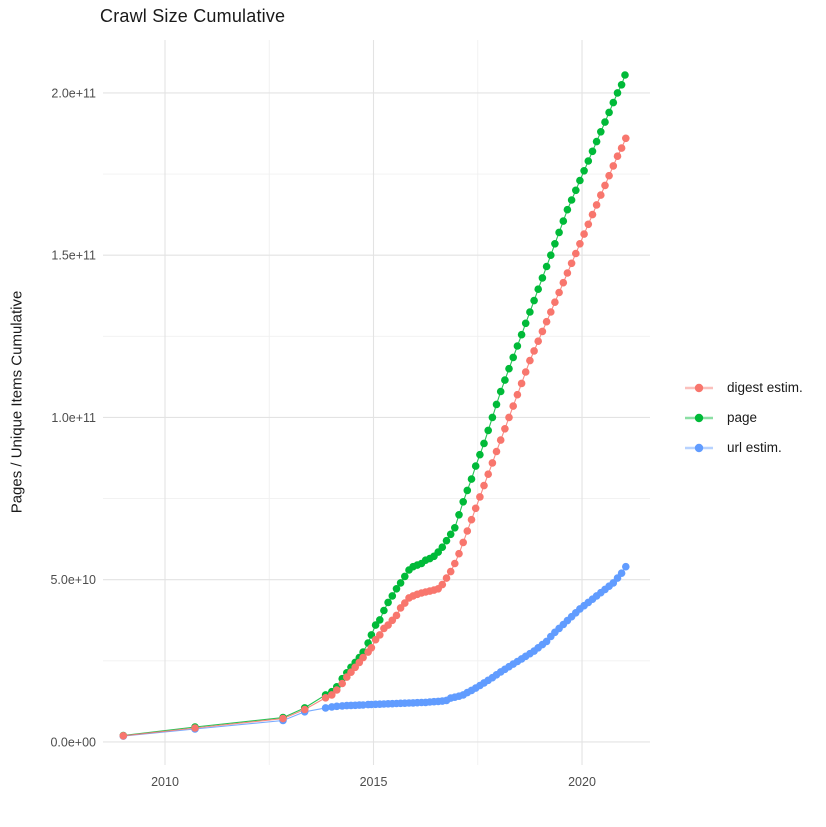  I want to click on legend-key-digest-icon, so click(699, 387).